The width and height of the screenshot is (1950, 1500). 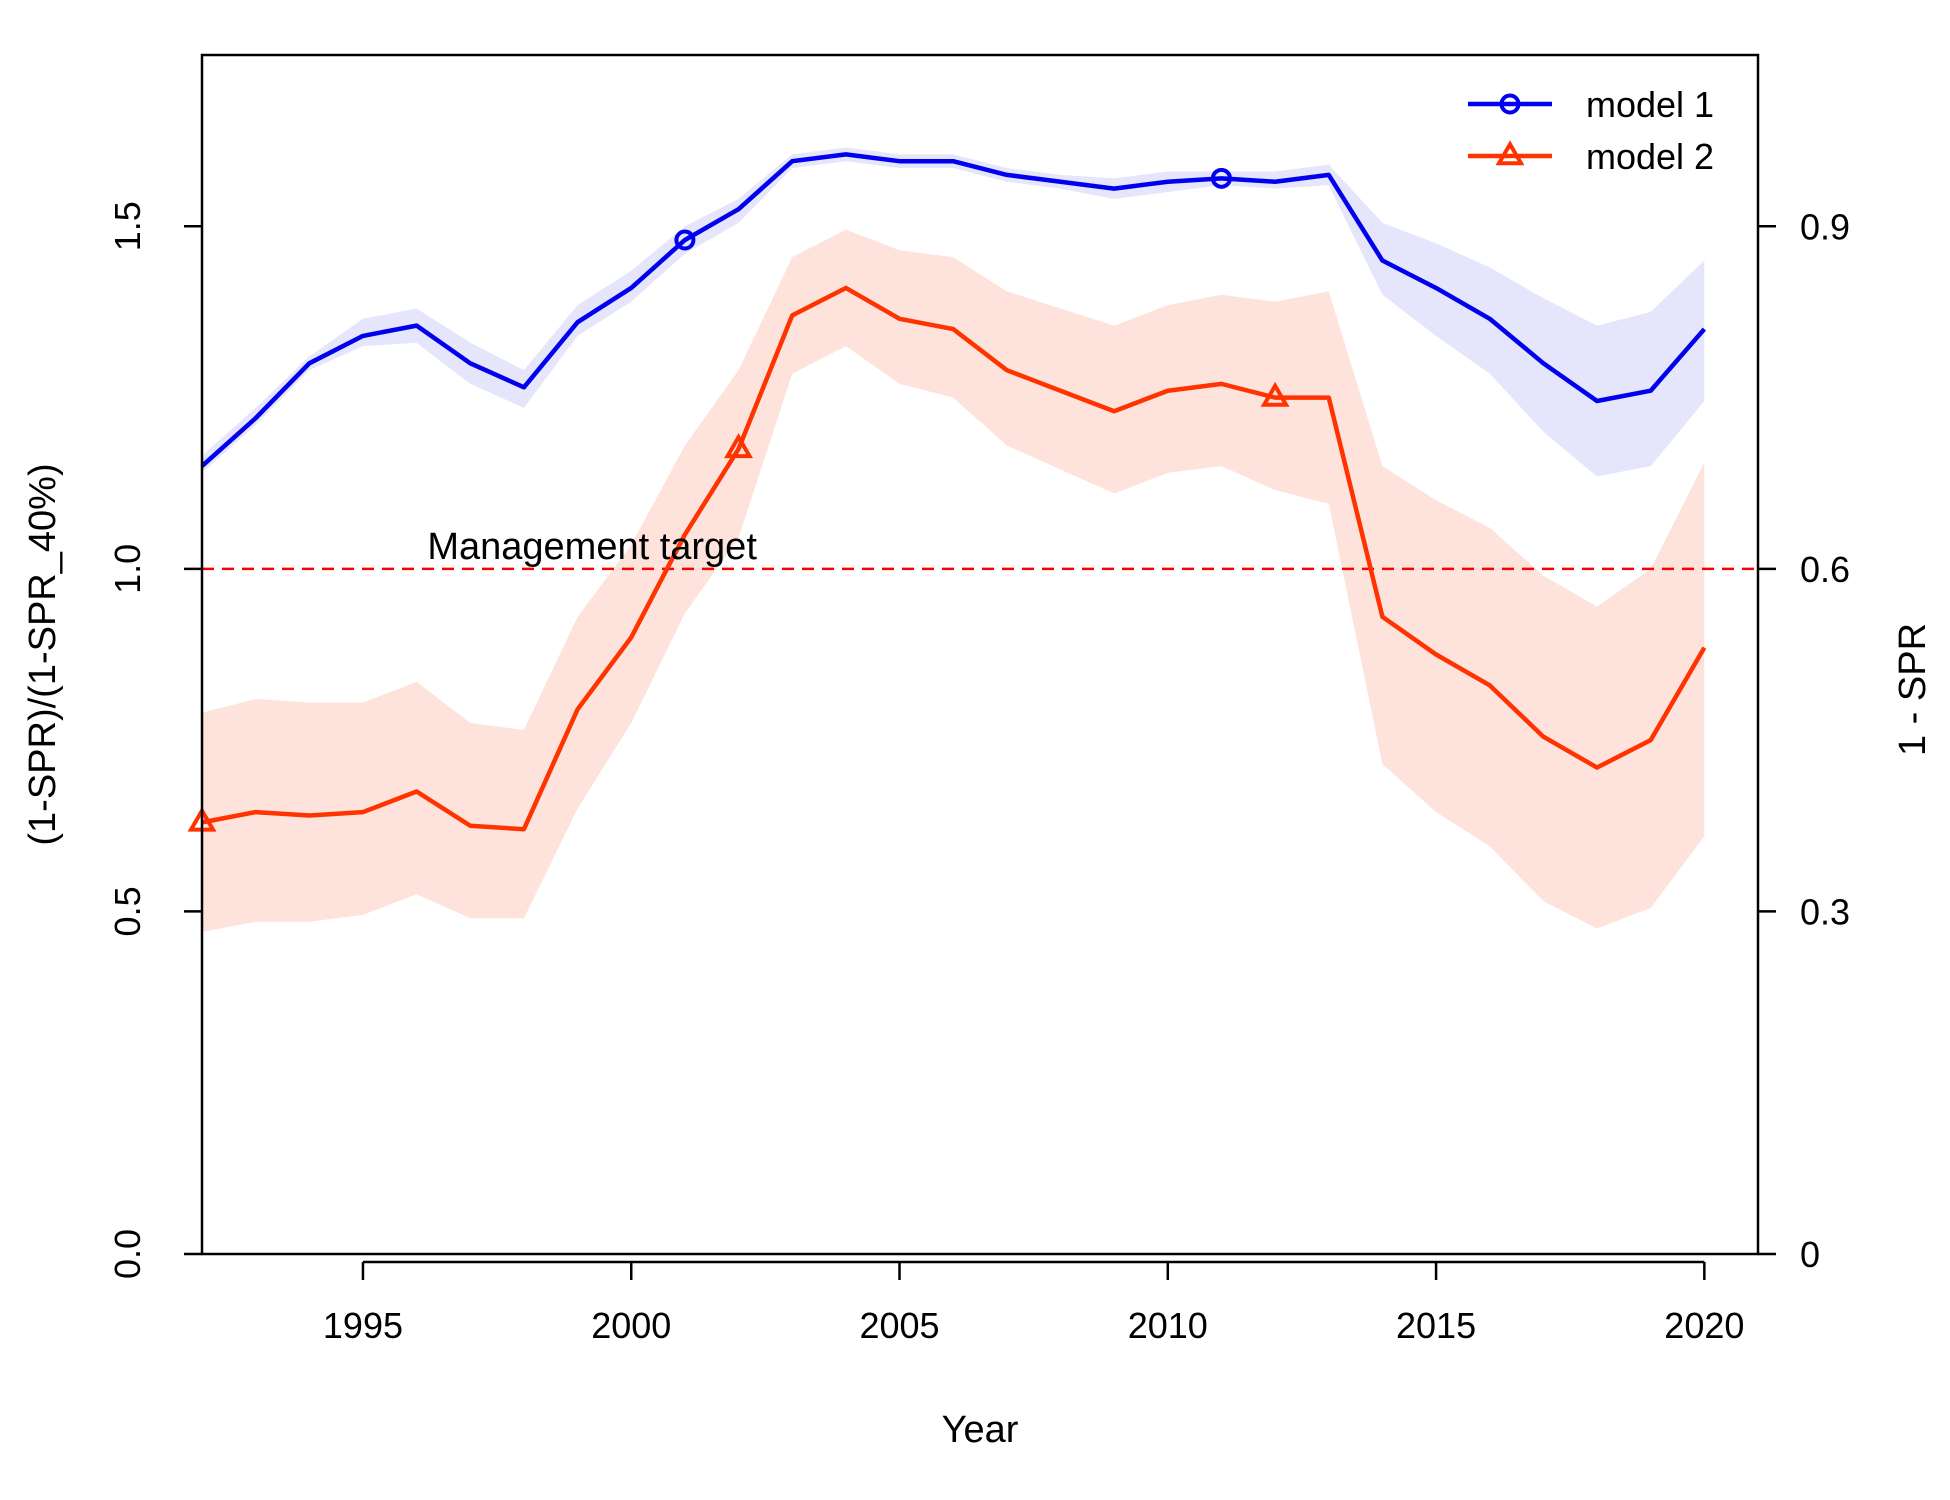 What do you see at coordinates (127, 1254) in the screenshot?
I see `y-tick-label: 0.0` at bounding box center [127, 1254].